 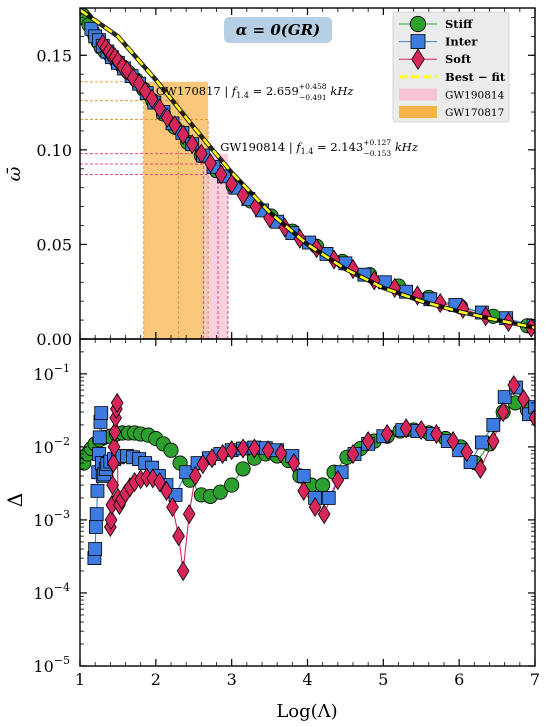 What do you see at coordinates (475, 95) in the screenshot?
I see `legend-gw190814-label: GW190814` at bounding box center [475, 95].